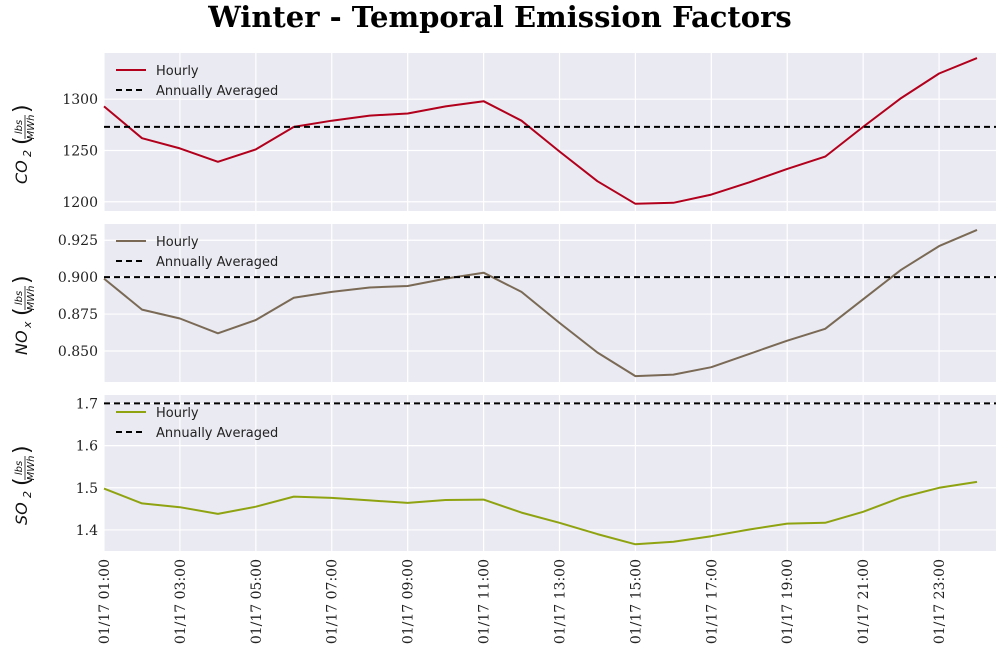 This screenshot has width=1000, height=650. I want to click on x-tick-label: 01/17 19:00, so click(788, 601).